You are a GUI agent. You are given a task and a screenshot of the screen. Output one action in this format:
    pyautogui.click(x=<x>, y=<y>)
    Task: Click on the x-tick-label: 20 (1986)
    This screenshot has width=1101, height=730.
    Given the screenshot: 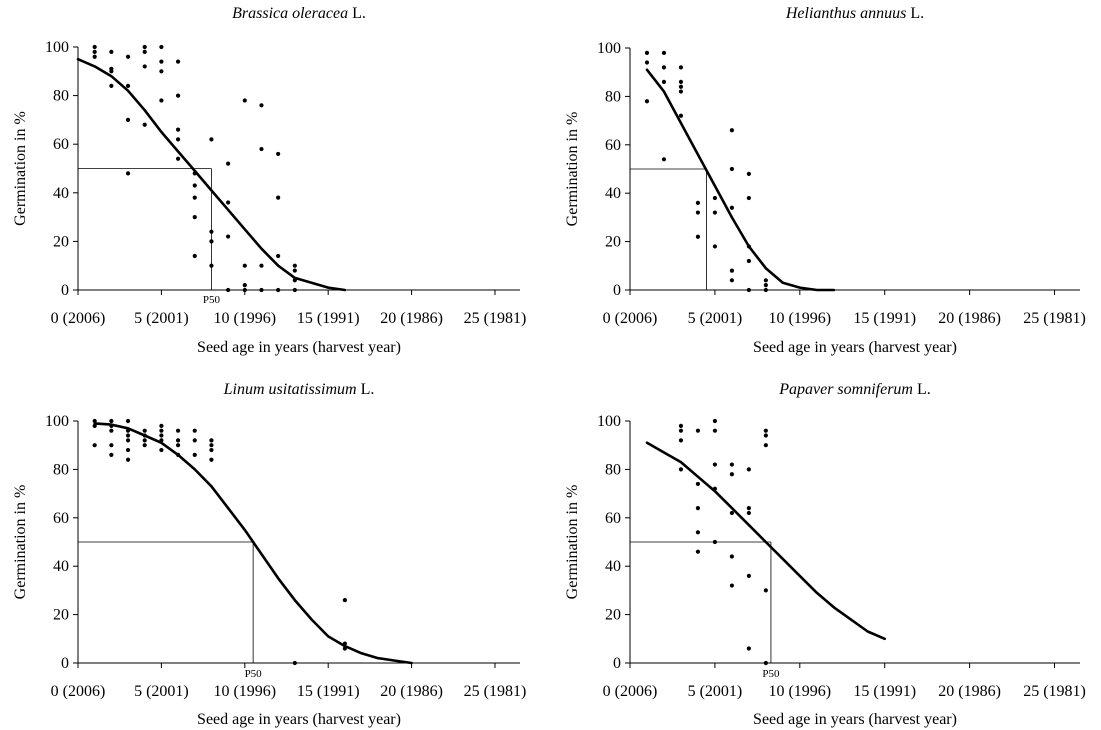 What is the action you would take?
    pyautogui.click(x=969, y=691)
    